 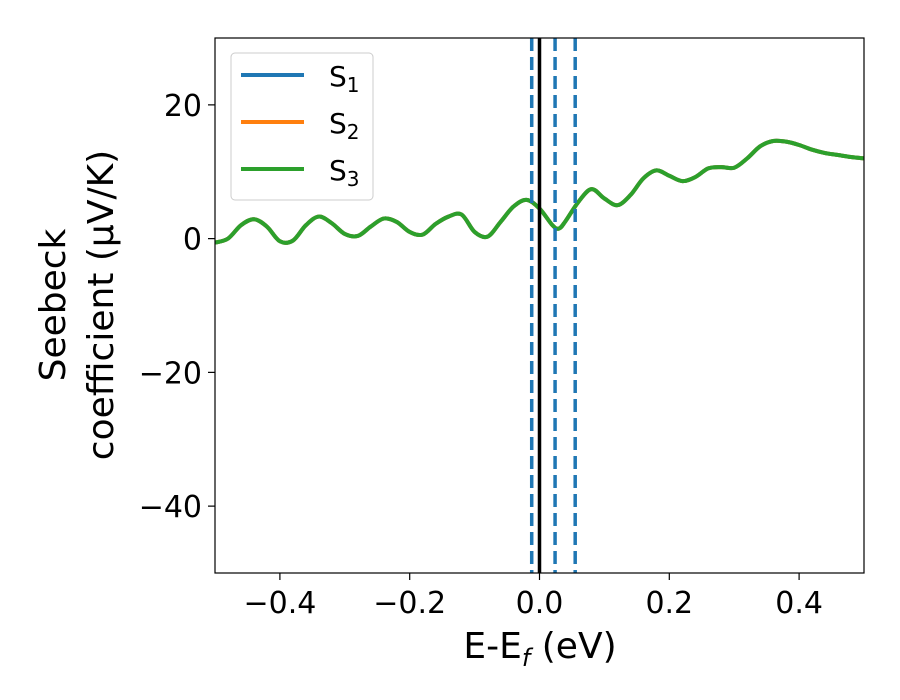 I want to click on x-axis-label: E-Ef (eV), so click(x=539, y=649).